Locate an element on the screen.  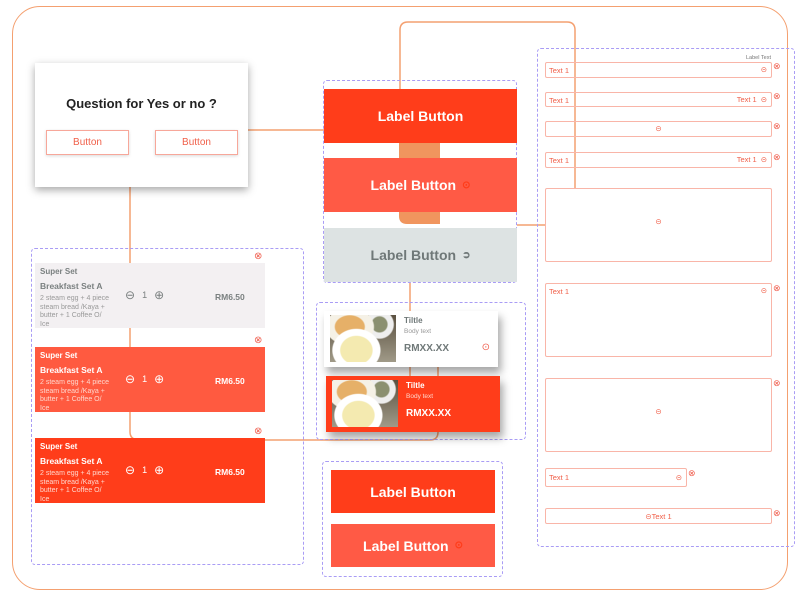
yes-no-dialog: Question for Yes or no ? Button Button is located at coordinates (141, 125).